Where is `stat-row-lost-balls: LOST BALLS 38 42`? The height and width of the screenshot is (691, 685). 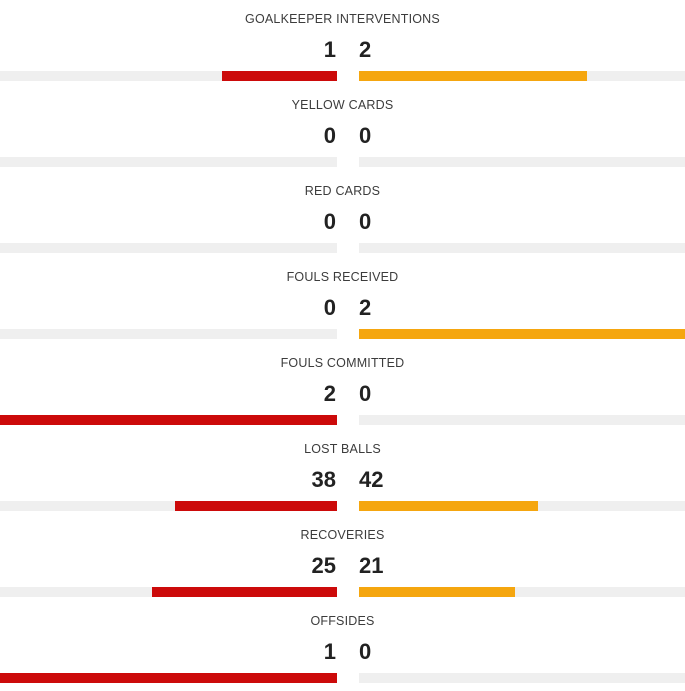
stat-row-lost-balls: LOST BALLS 38 42 is located at coordinates (342, 473).